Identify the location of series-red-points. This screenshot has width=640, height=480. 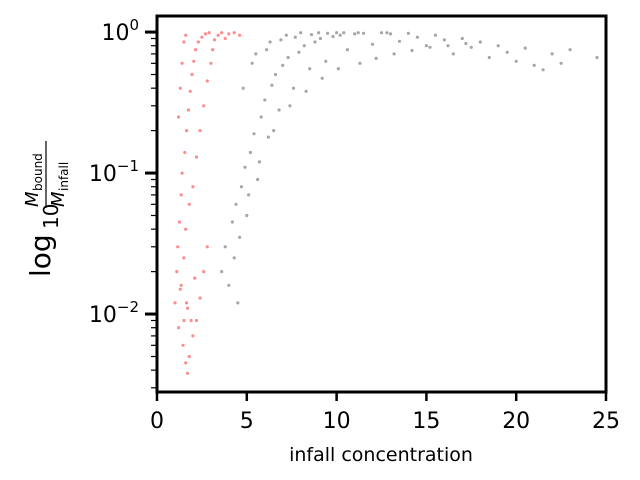
(207, 203).